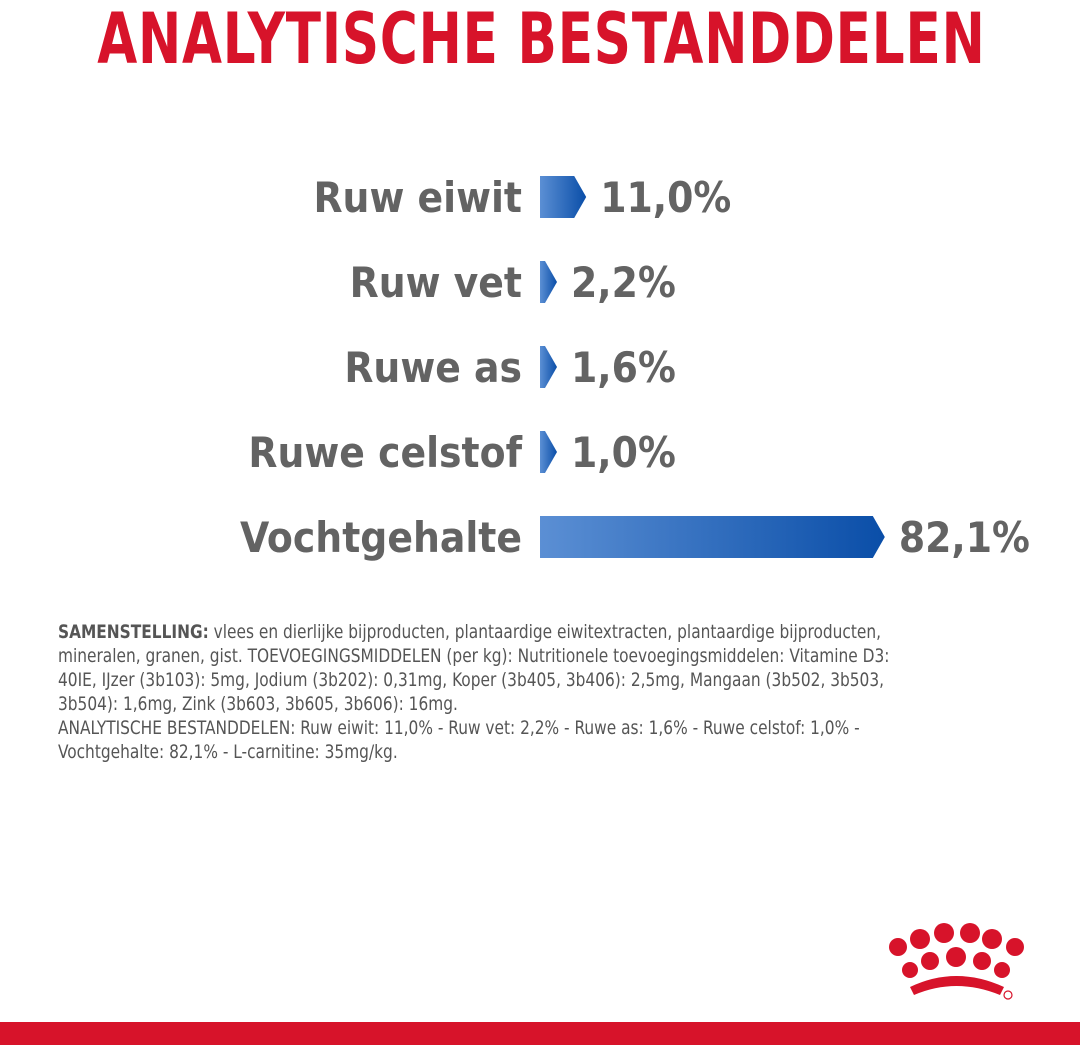 The height and width of the screenshot is (1045, 1080). What do you see at coordinates (540, 1033) in the screenshot?
I see `bottom-brand-bar` at bounding box center [540, 1033].